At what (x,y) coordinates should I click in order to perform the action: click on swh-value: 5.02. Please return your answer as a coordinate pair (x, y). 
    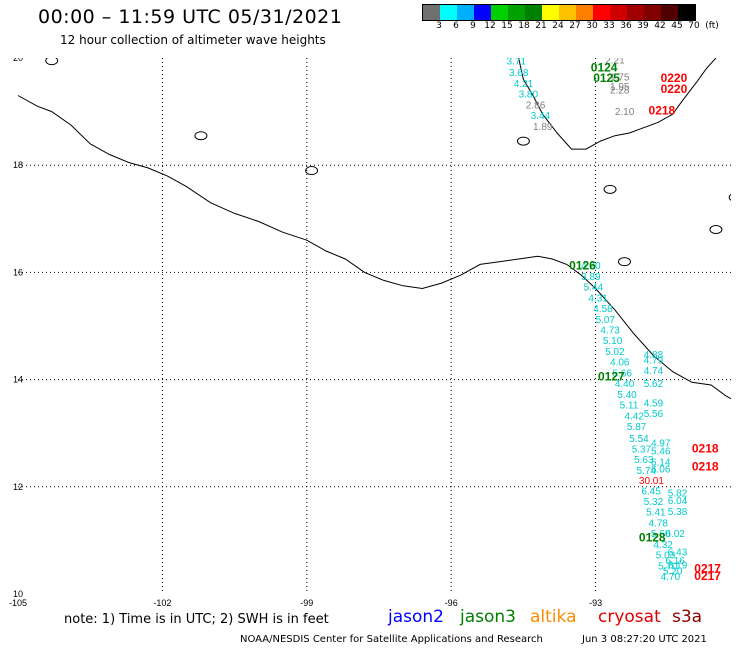
    Looking at the image, I should click on (615, 352).